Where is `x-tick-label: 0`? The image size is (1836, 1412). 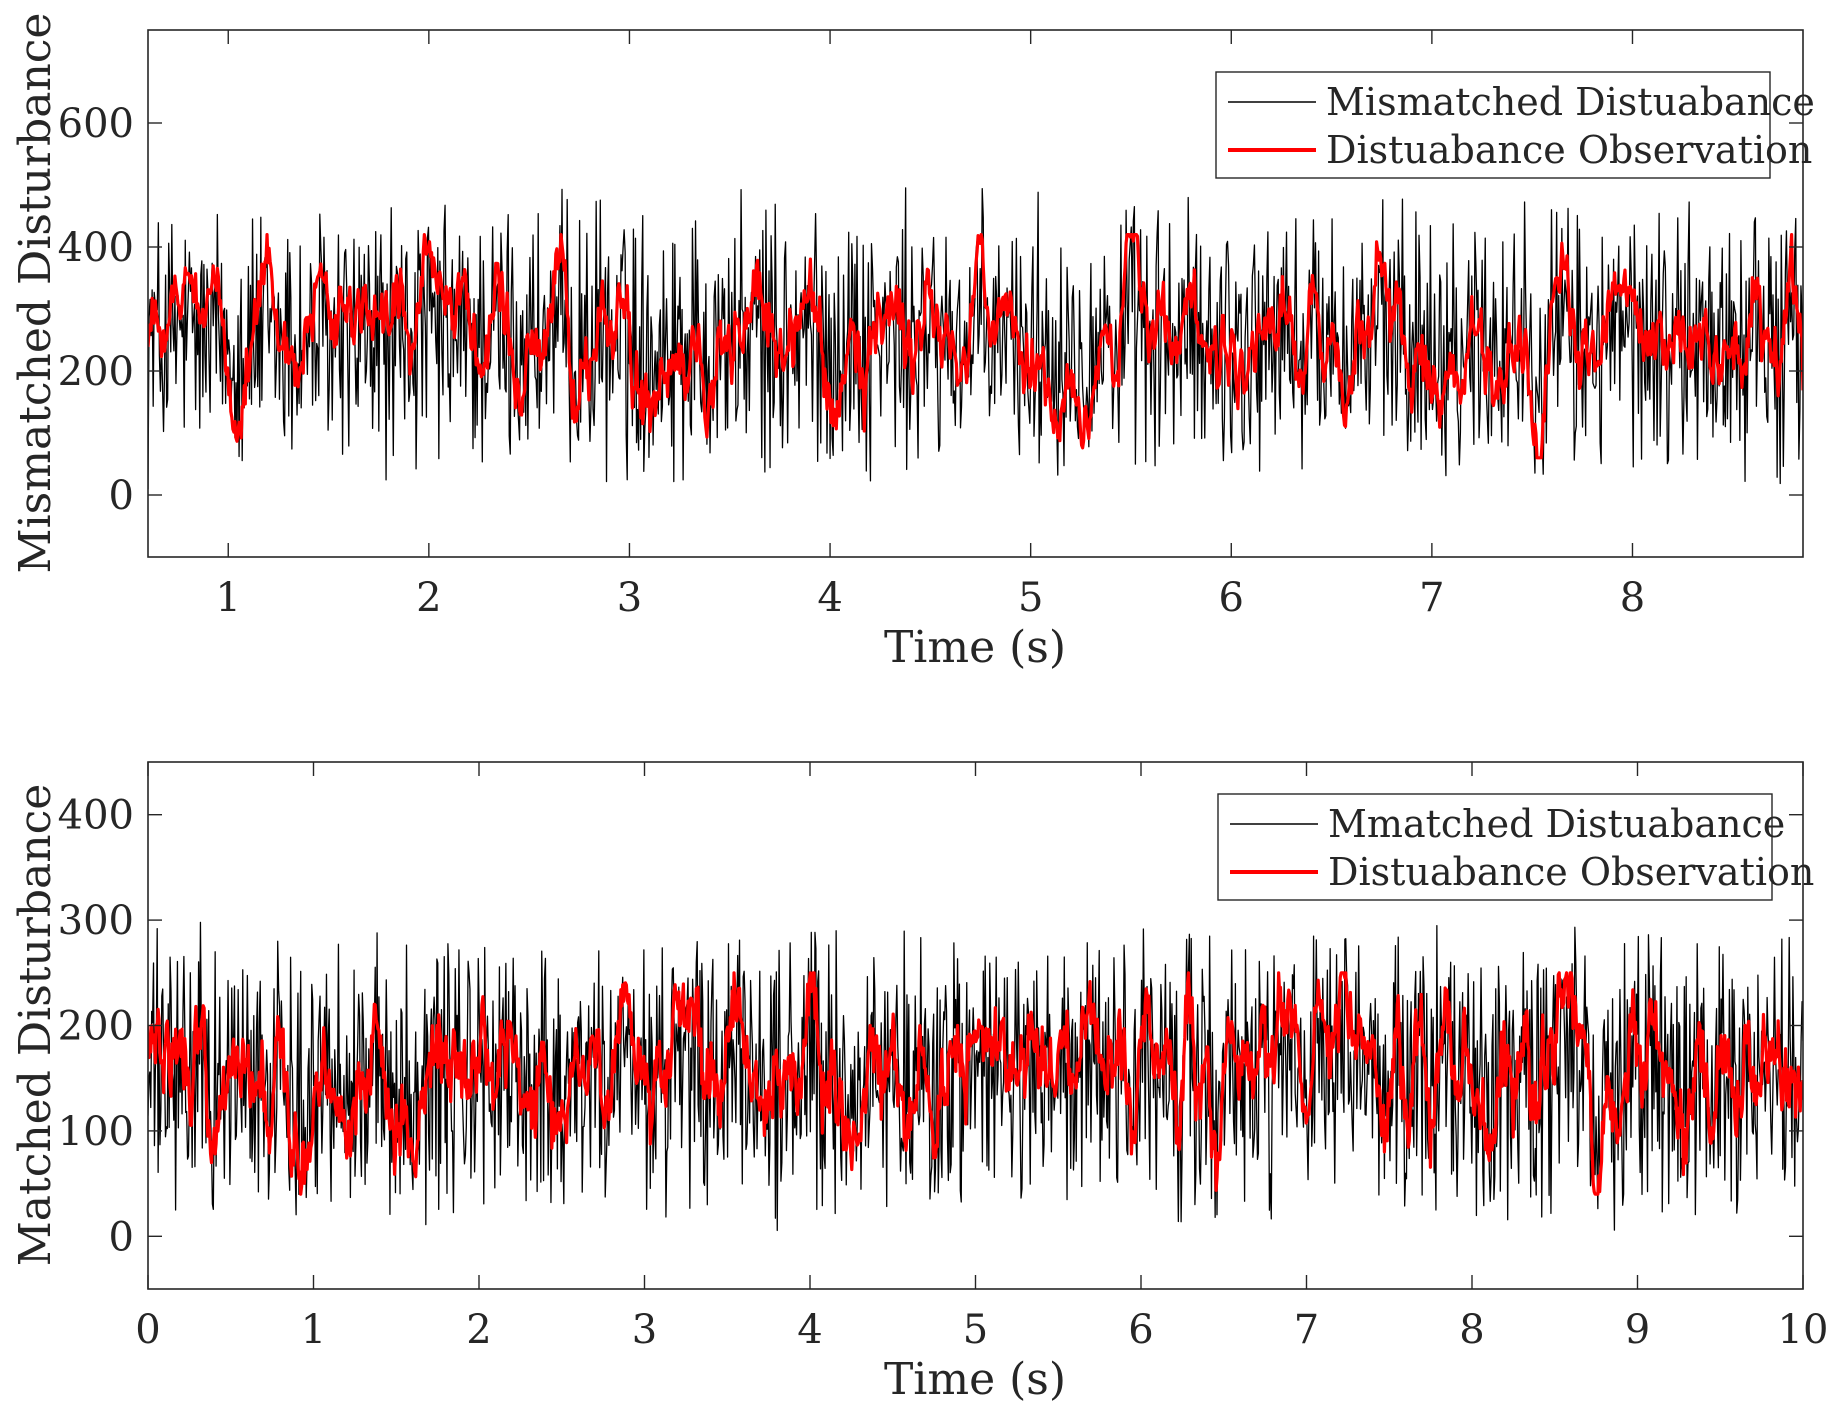
x-tick-label: 0 is located at coordinates (147, 1330).